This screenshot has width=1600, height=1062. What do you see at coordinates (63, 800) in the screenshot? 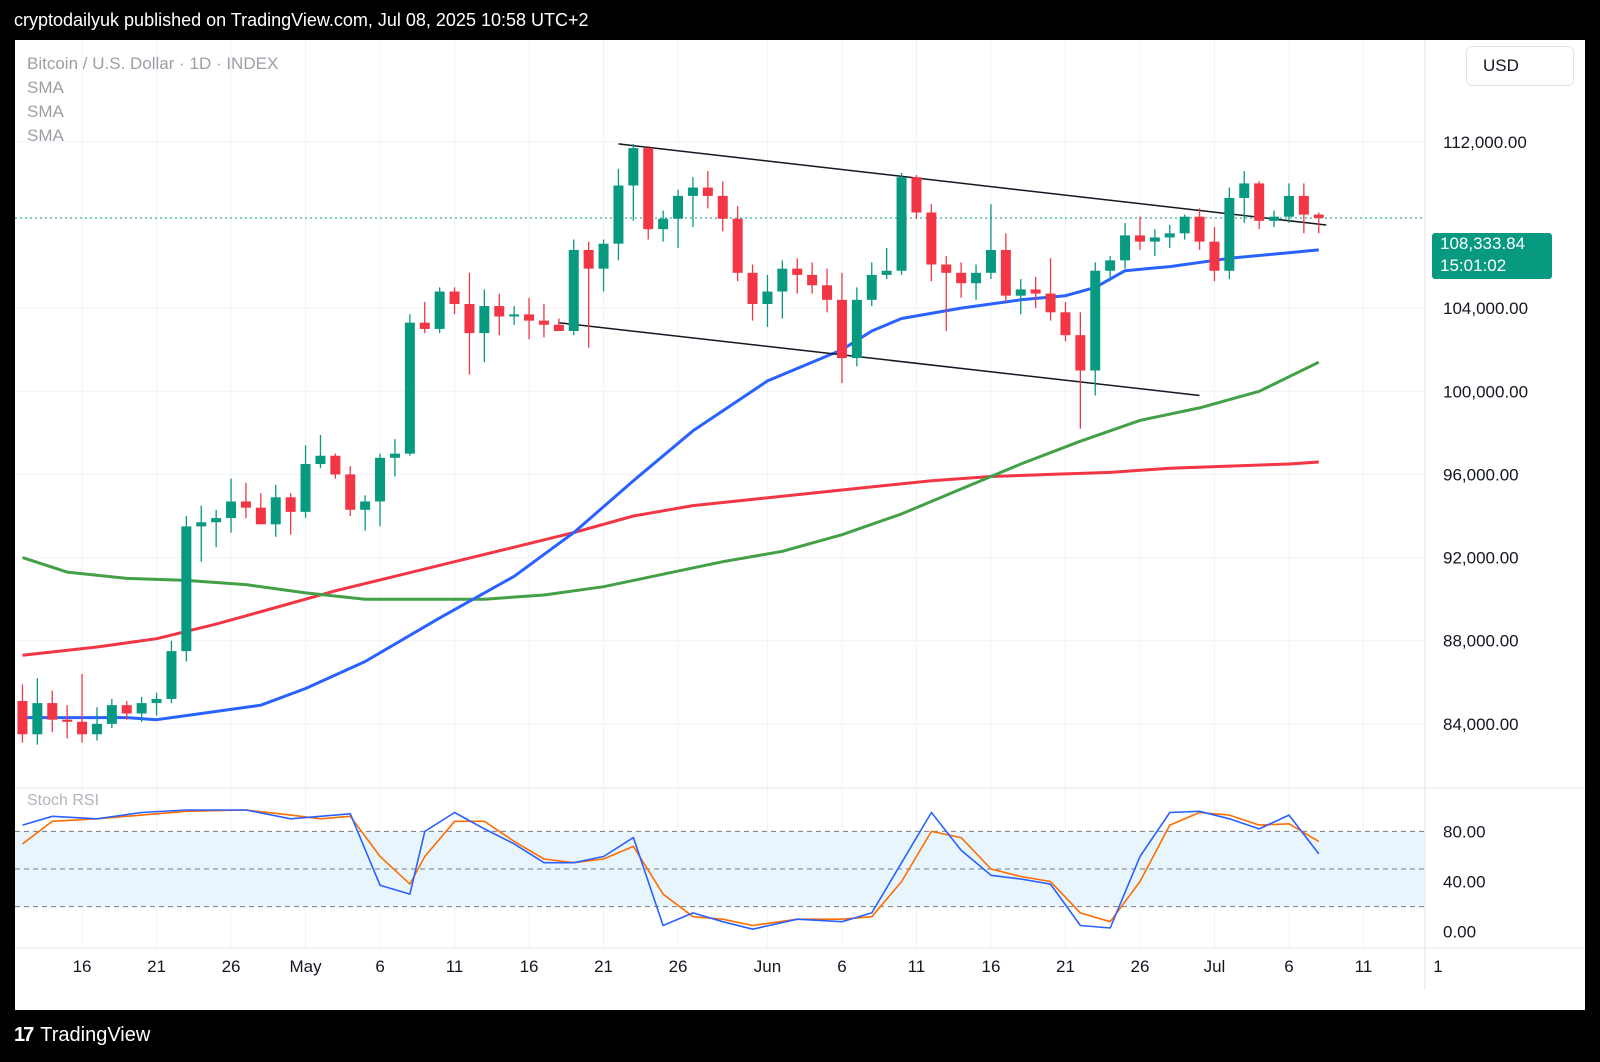
I see `stoch-rsi-label: Stoch RSI` at bounding box center [63, 800].